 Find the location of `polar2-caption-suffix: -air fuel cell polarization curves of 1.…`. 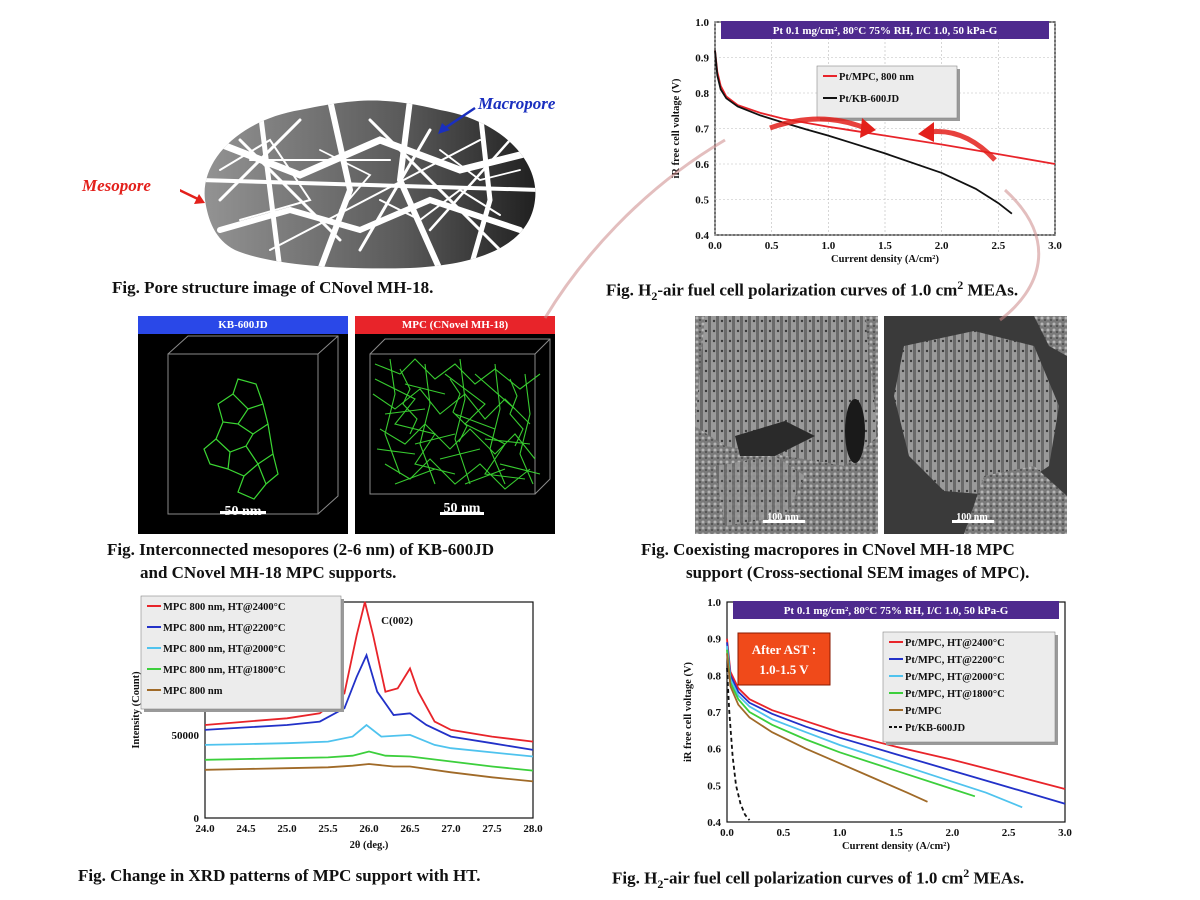

polar2-caption-suffix: -air fuel cell polarization curves of 1.… is located at coordinates (813, 878).